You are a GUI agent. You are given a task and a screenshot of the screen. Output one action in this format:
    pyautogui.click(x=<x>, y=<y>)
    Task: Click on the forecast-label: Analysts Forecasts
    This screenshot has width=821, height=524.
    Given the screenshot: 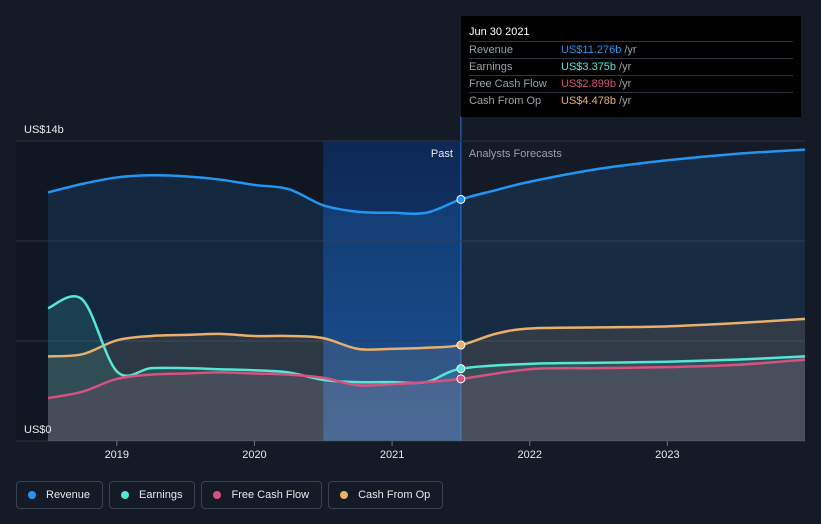 What is the action you would take?
    pyautogui.click(x=515, y=154)
    